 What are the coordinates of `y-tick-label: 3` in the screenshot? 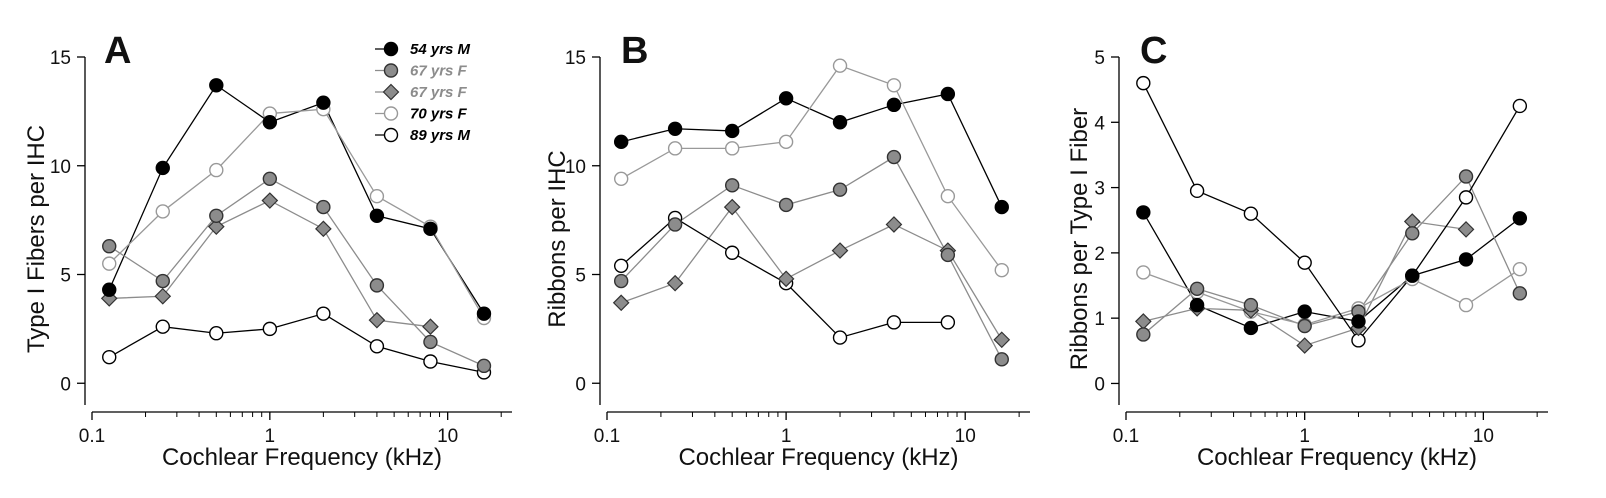 It's located at (1099, 189).